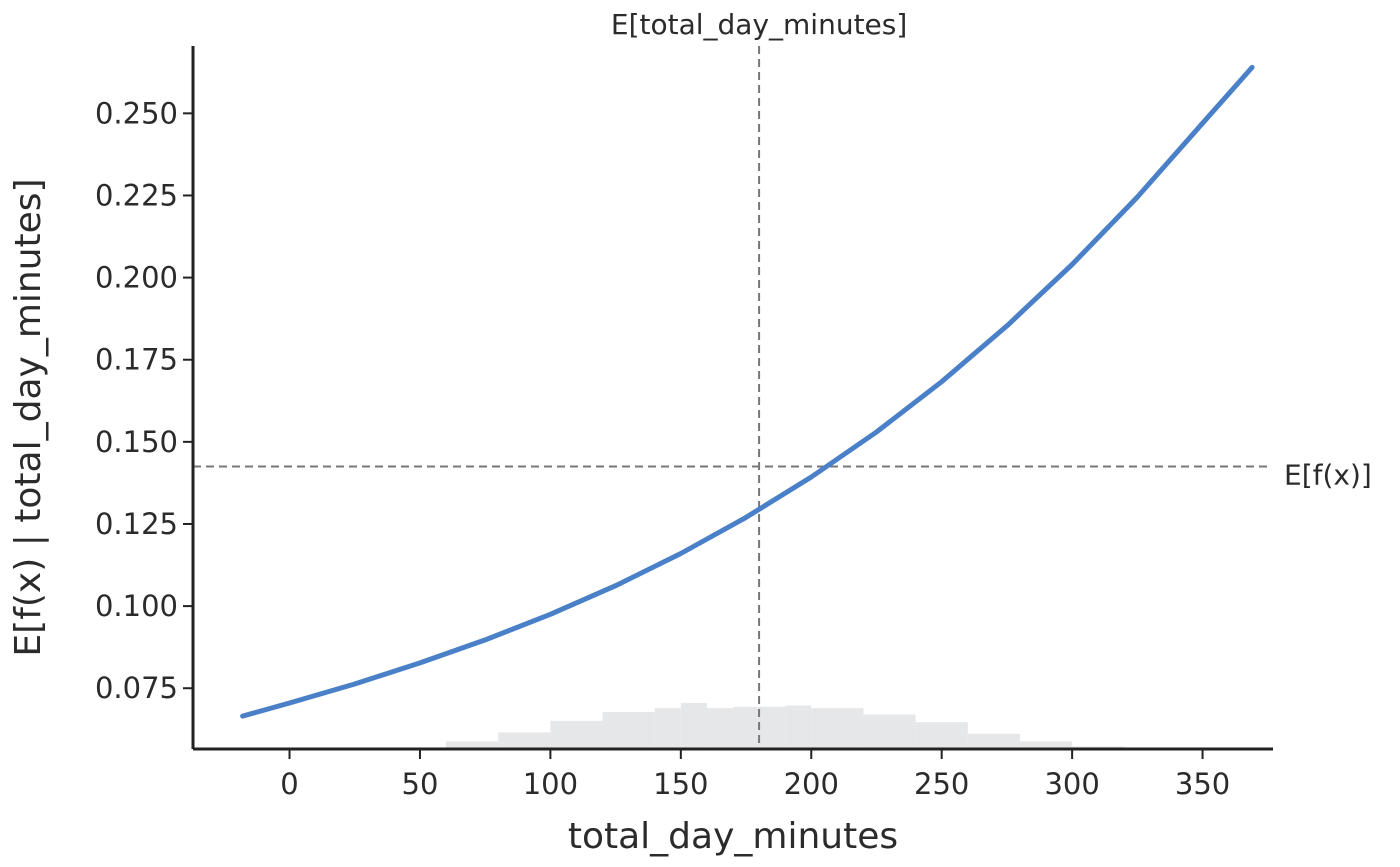  I want to click on x-tick-label: 100, so click(550, 784).